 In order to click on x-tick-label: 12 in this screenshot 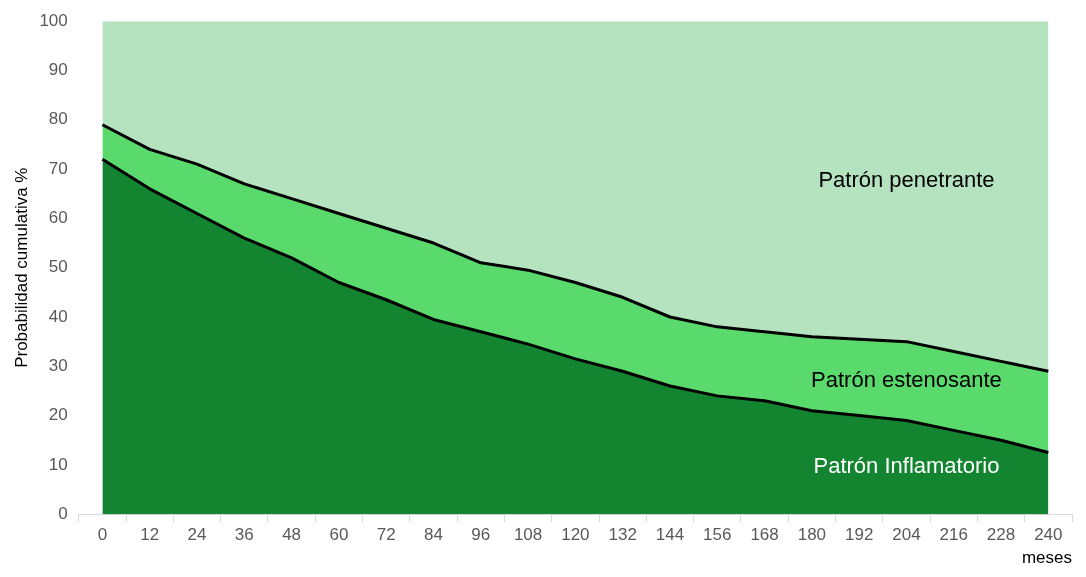, I will do `click(150, 535)`.